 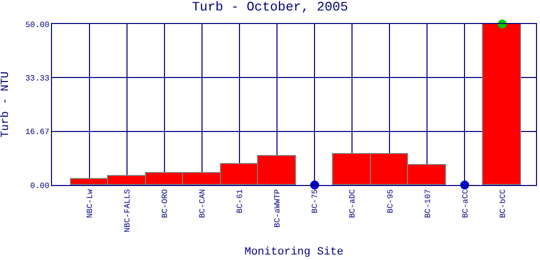 What do you see at coordinates (270, 7) in the screenshot?
I see `chart-title: Turb - October, 2005` at bounding box center [270, 7].